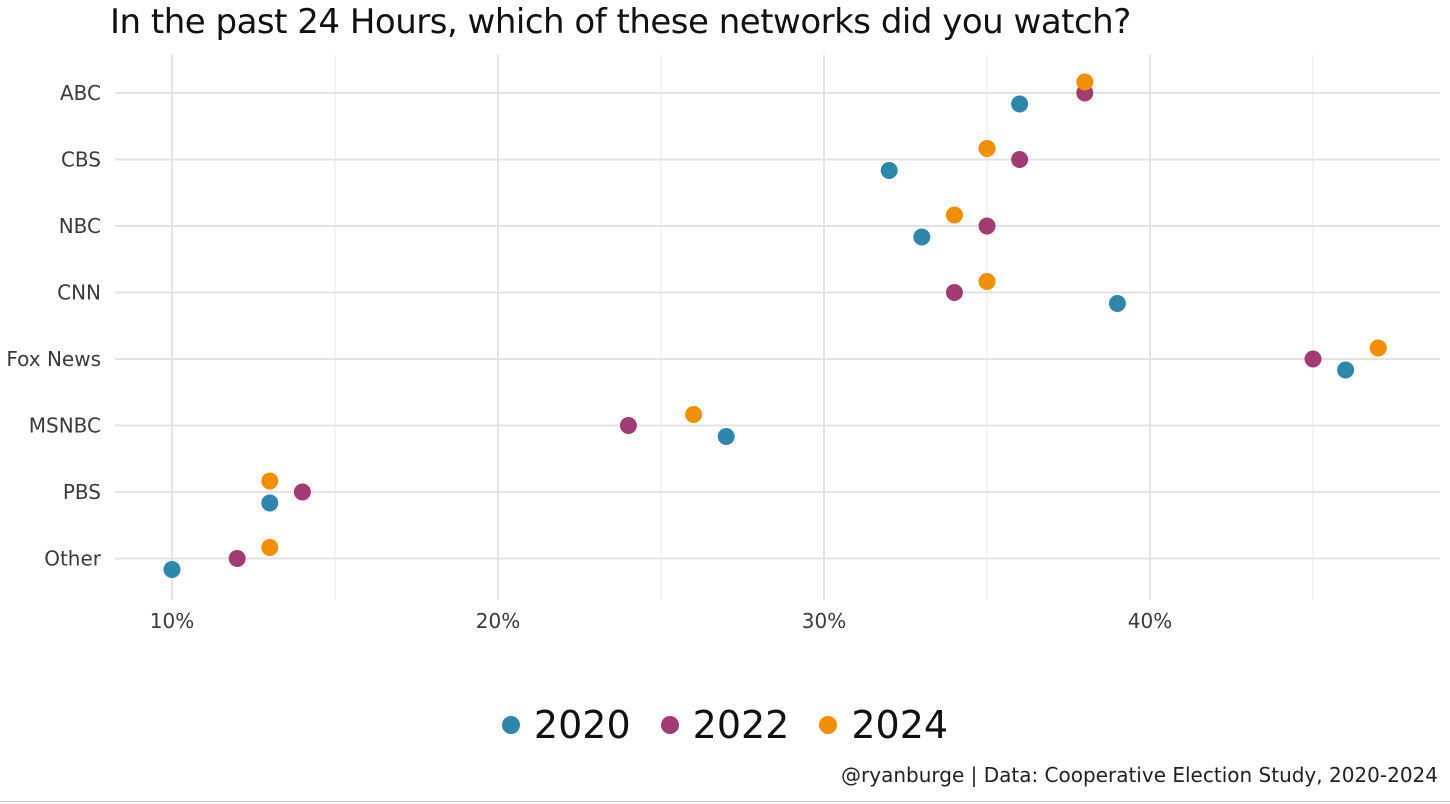 The image size is (1450, 804). What do you see at coordinates (79, 293) in the screenshot?
I see `y-tick-label: CNN` at bounding box center [79, 293].